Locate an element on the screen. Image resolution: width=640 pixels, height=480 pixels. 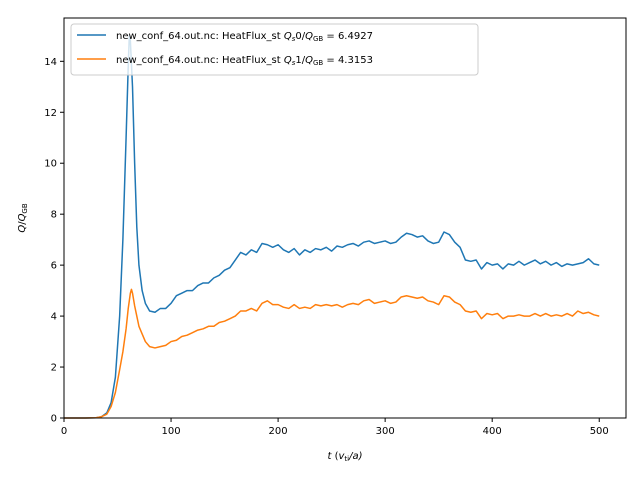
x-axis-label: t (vti/a) is located at coordinates (344, 457).